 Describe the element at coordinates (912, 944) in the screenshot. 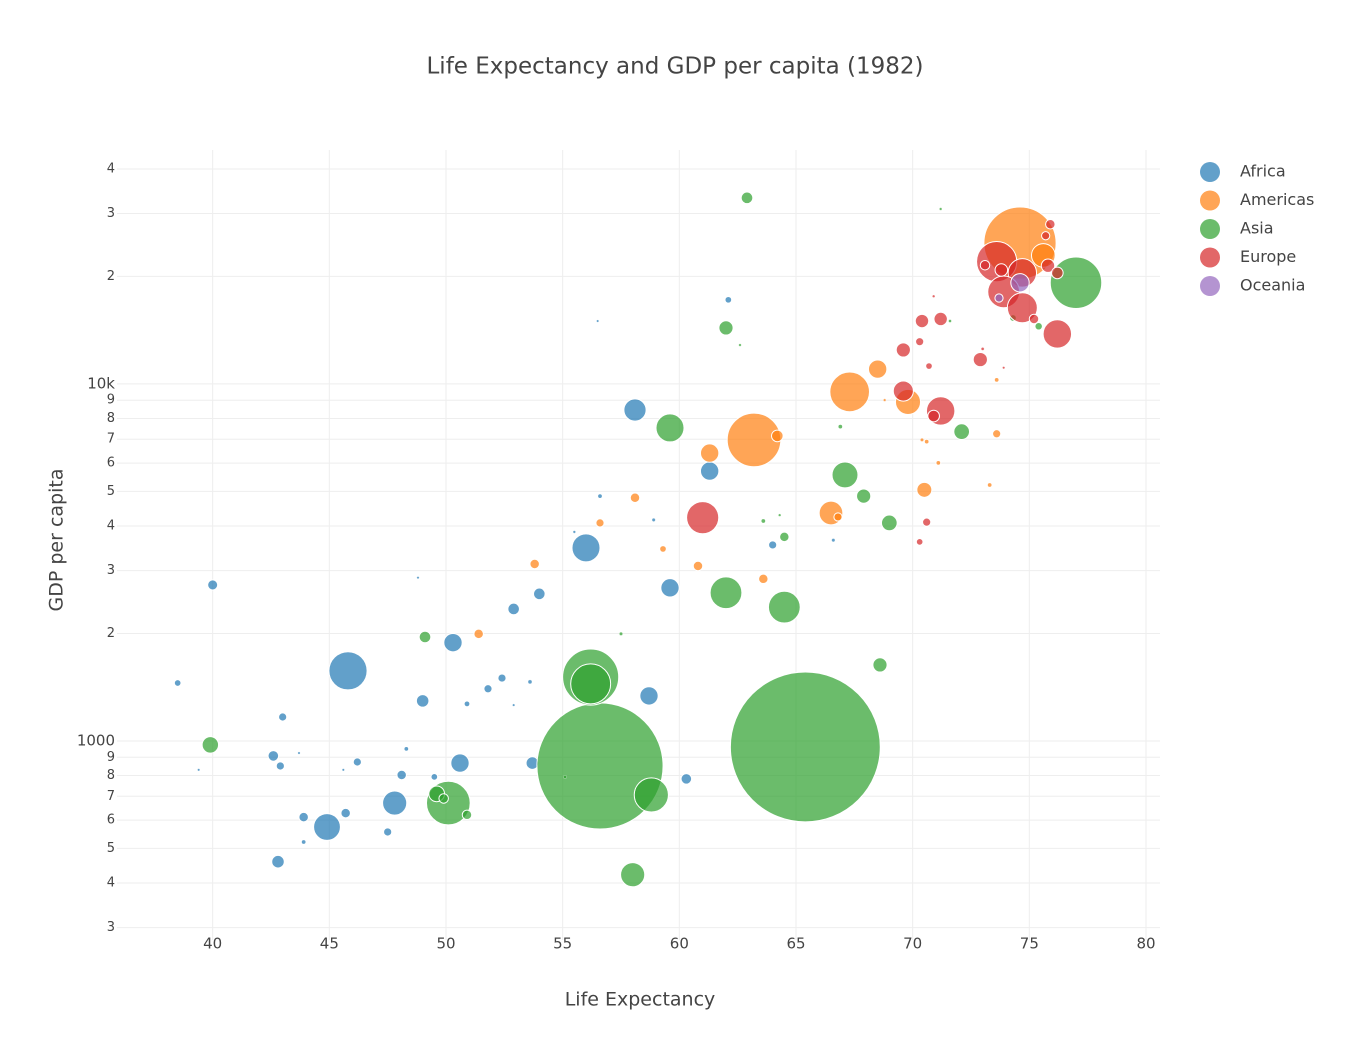

I see `x-tick-label: 70` at that location.